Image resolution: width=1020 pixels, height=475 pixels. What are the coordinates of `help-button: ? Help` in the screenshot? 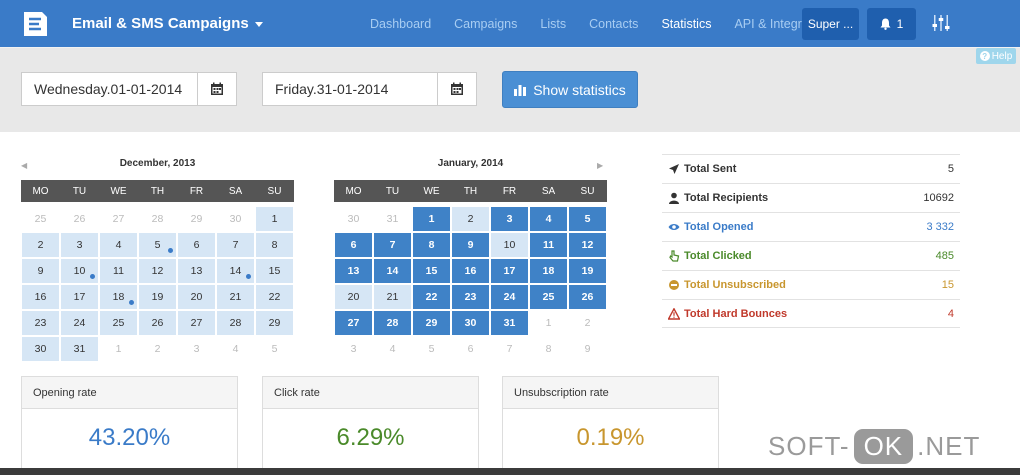 It's located at (996, 56).